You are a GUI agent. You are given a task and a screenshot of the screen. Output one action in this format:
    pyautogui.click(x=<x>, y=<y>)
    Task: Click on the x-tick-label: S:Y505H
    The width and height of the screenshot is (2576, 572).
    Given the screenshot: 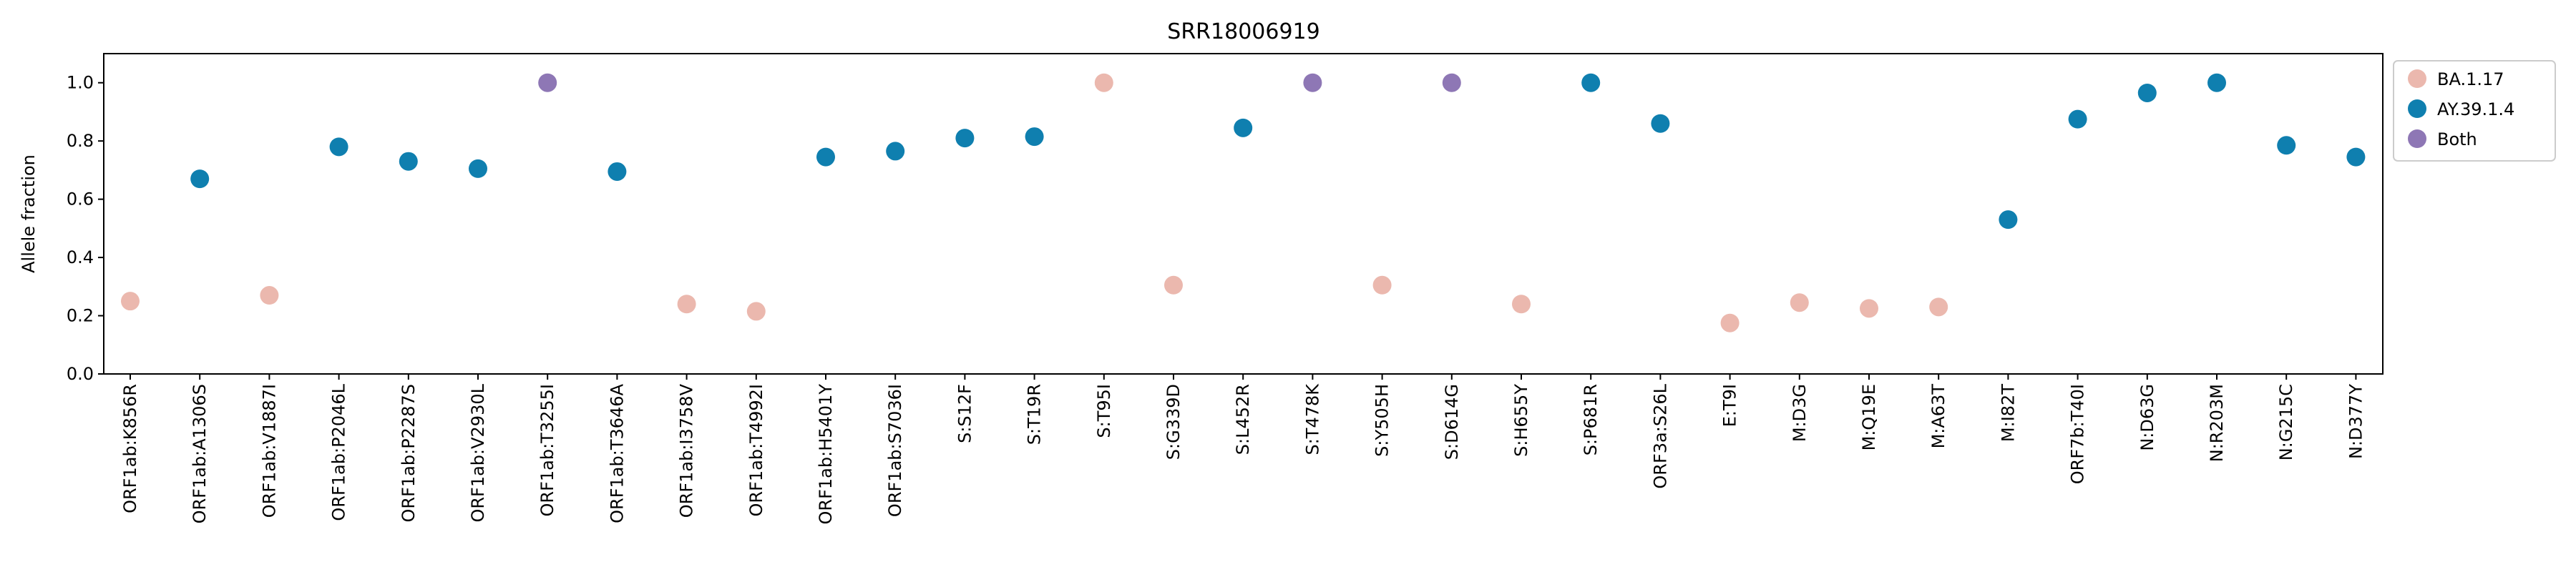 What is the action you would take?
    pyautogui.click(x=1382, y=420)
    